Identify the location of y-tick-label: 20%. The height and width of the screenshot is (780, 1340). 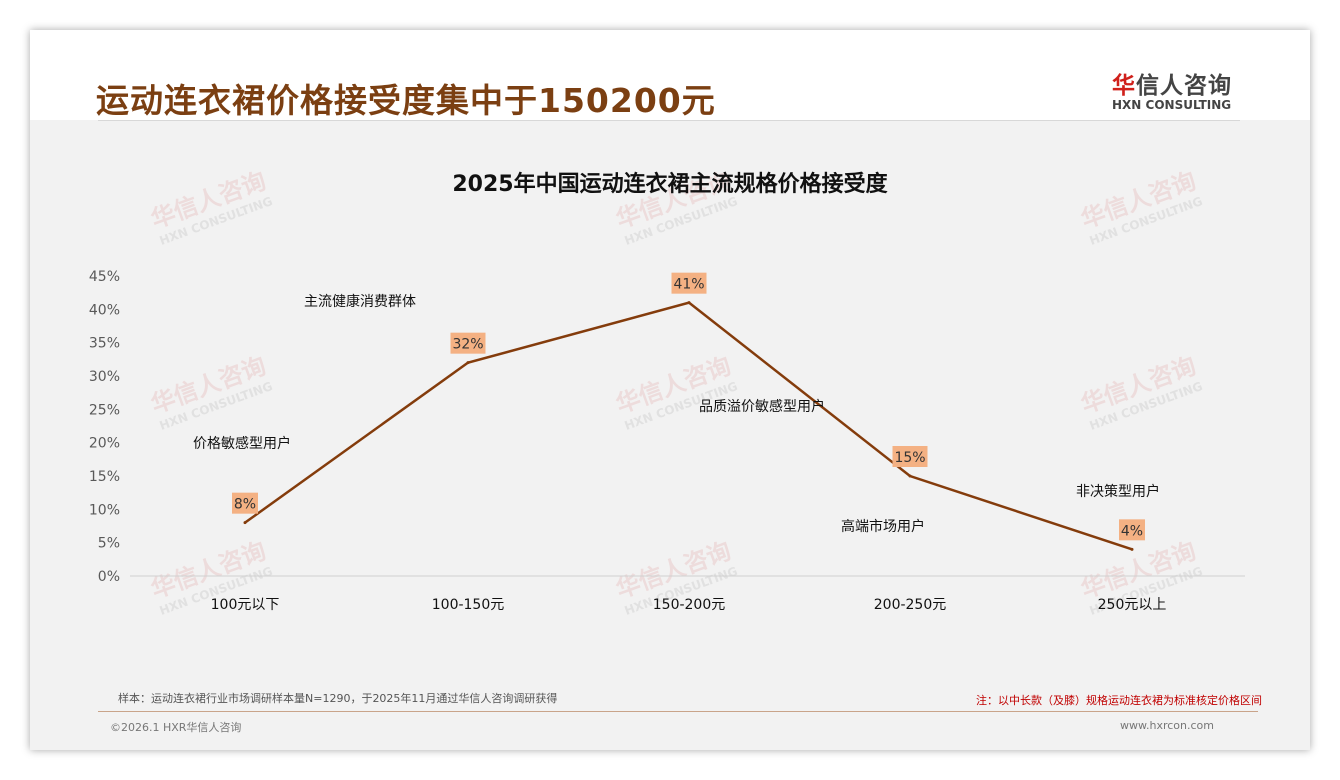
(104, 444).